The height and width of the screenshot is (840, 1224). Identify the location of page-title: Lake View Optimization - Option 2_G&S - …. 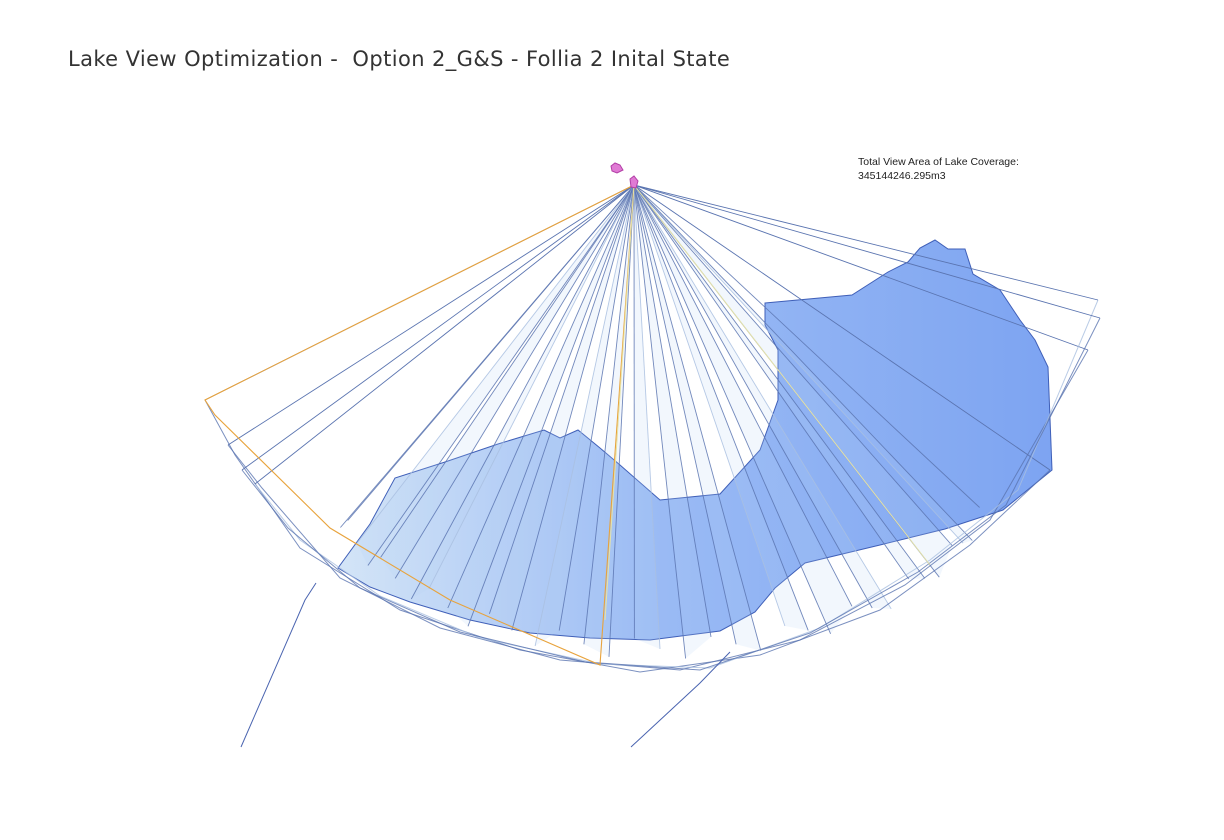
(399, 59).